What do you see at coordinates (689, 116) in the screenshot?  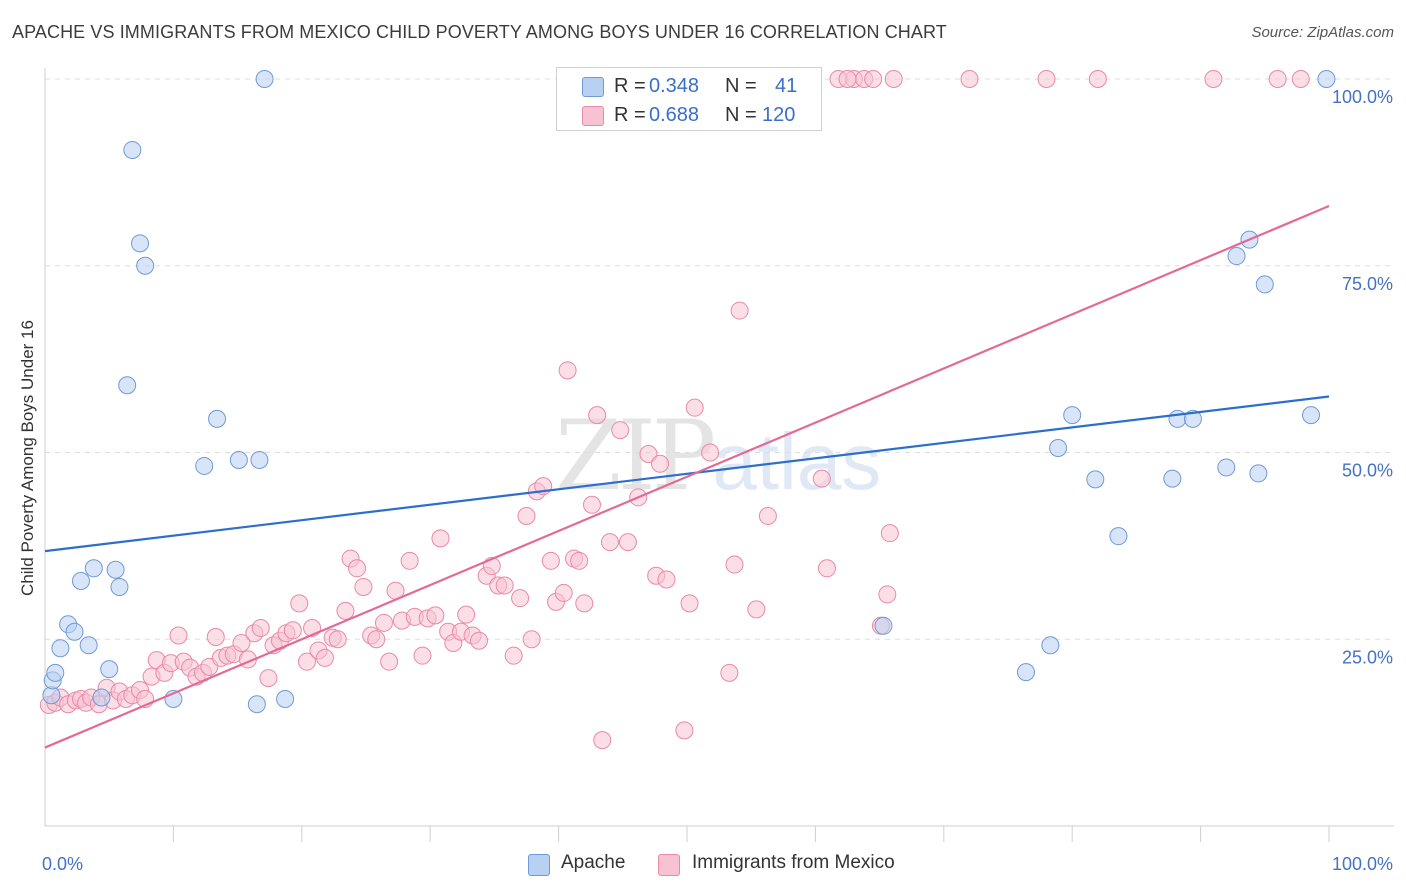 I see `legend-row-mexico: R = 0.688 N = 120` at bounding box center [689, 116].